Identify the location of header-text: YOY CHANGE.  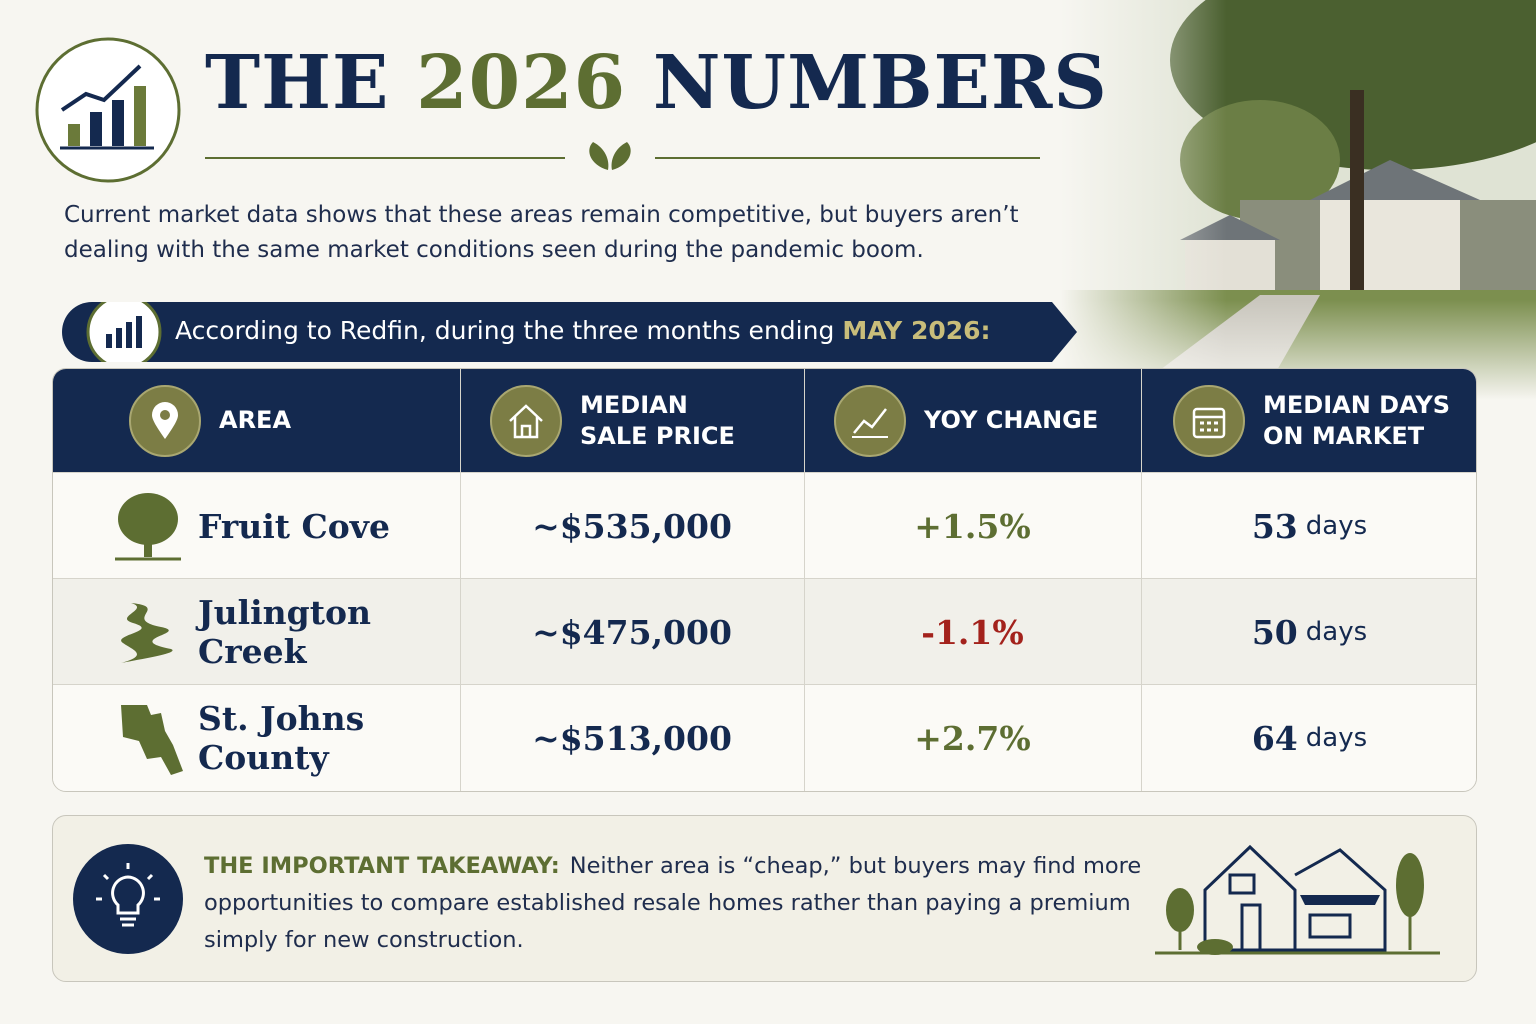
(1011, 420).